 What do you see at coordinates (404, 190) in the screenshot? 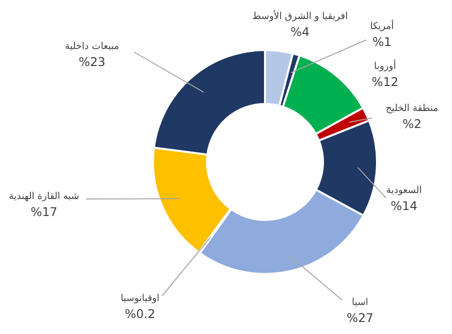
I see `slice-label: السعودية` at bounding box center [404, 190].